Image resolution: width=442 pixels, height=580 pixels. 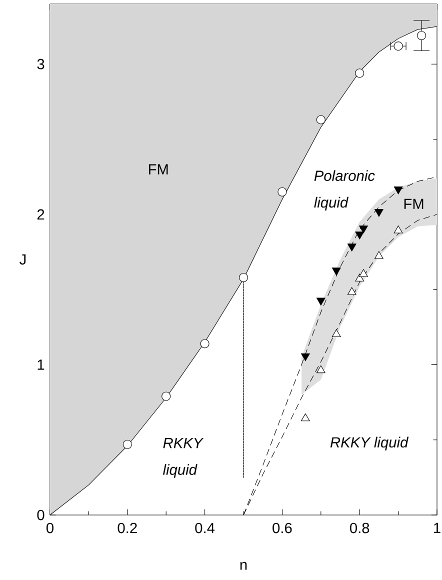 I want to click on x-tick-label: 0.8, so click(x=360, y=528).